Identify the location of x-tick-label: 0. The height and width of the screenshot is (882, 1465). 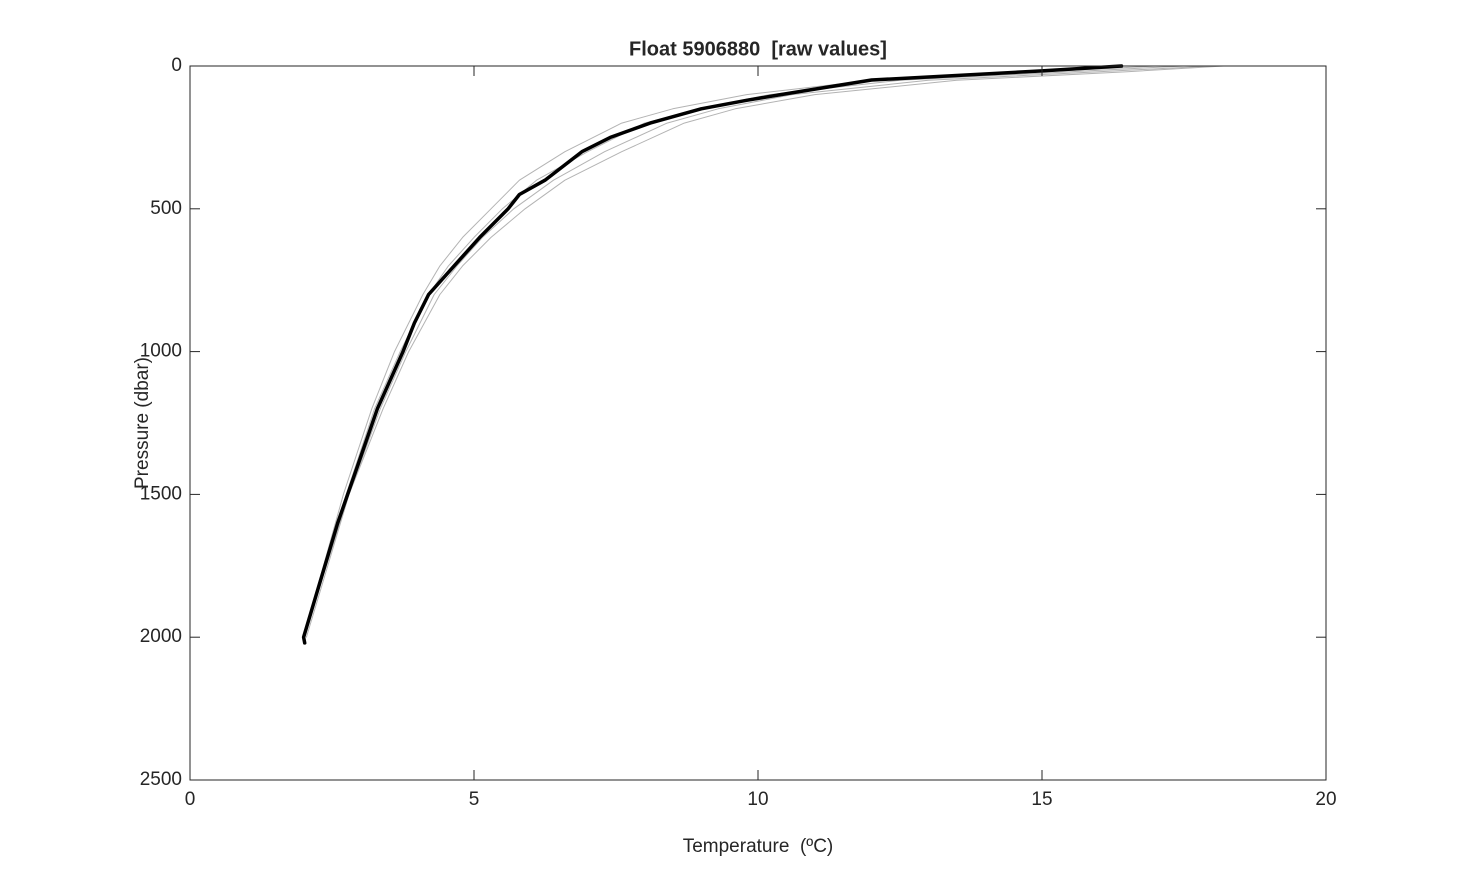
(190, 799).